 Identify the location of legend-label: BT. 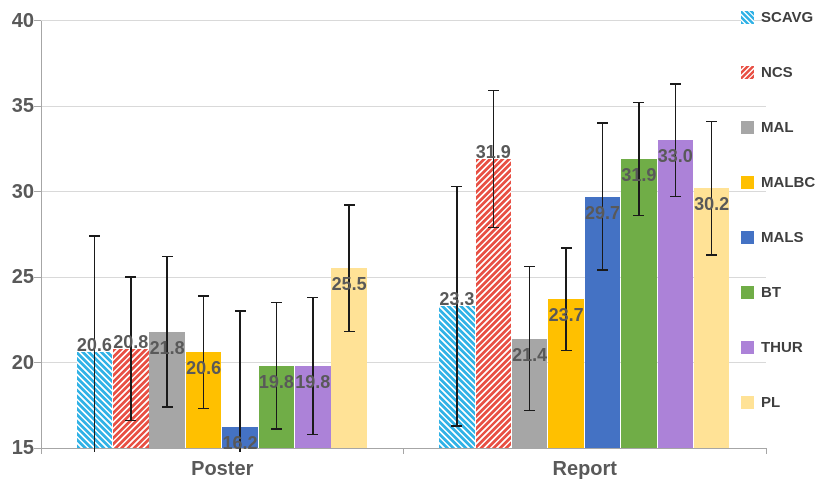
(771, 292).